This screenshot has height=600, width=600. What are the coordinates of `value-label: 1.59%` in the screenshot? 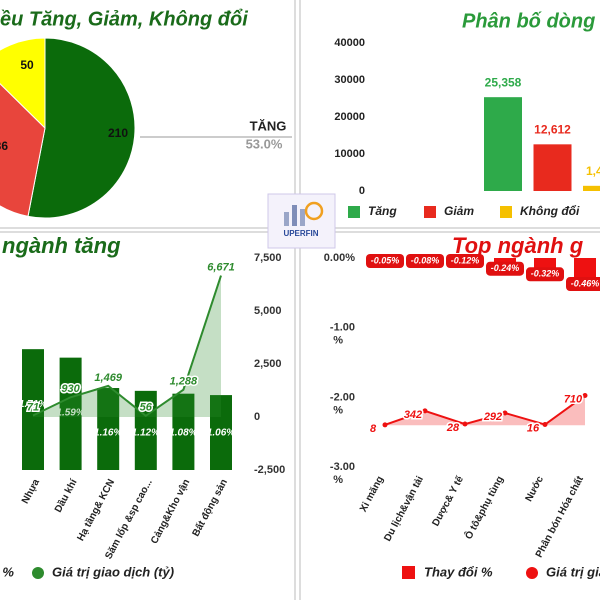 It's located at (70, 412).